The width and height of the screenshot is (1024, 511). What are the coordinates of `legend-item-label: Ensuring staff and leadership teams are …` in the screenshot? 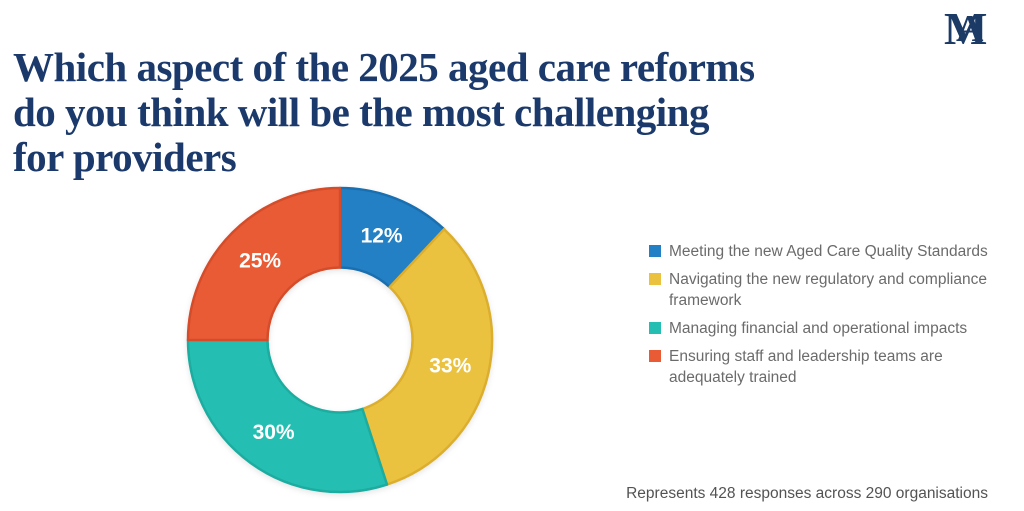 It's located at (806, 367).